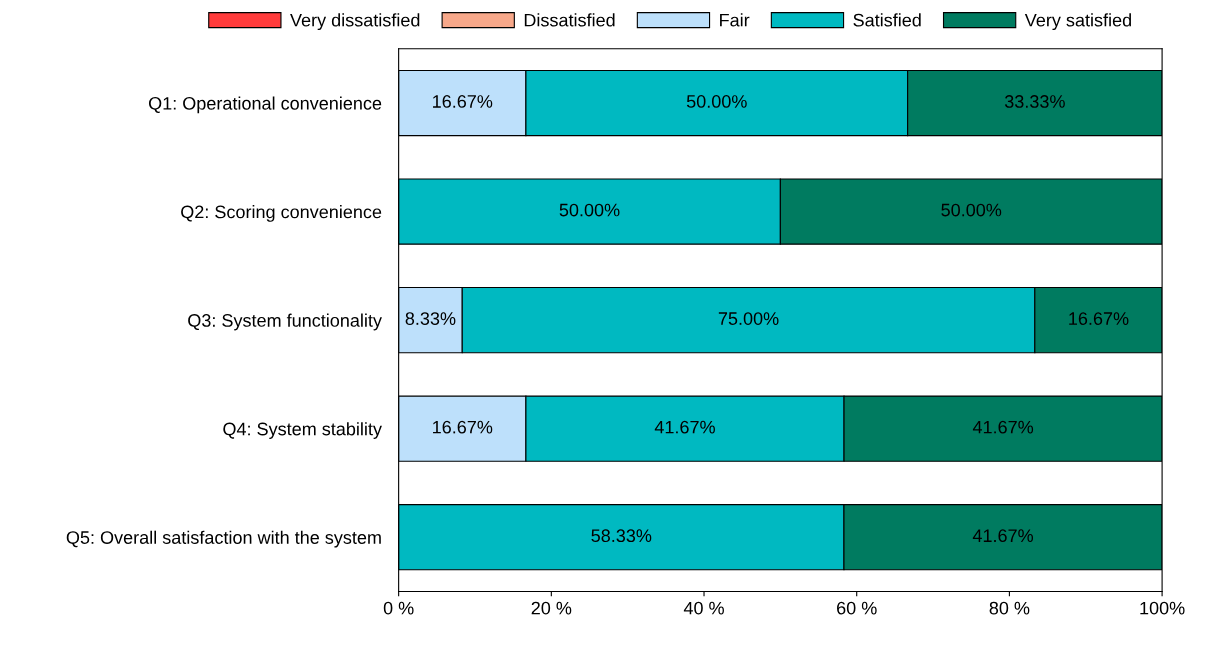 This screenshot has height=650, width=1208. What do you see at coordinates (223, 539) in the screenshot?
I see `y-tick-label: Q5: Overall satisfaction with the system` at bounding box center [223, 539].